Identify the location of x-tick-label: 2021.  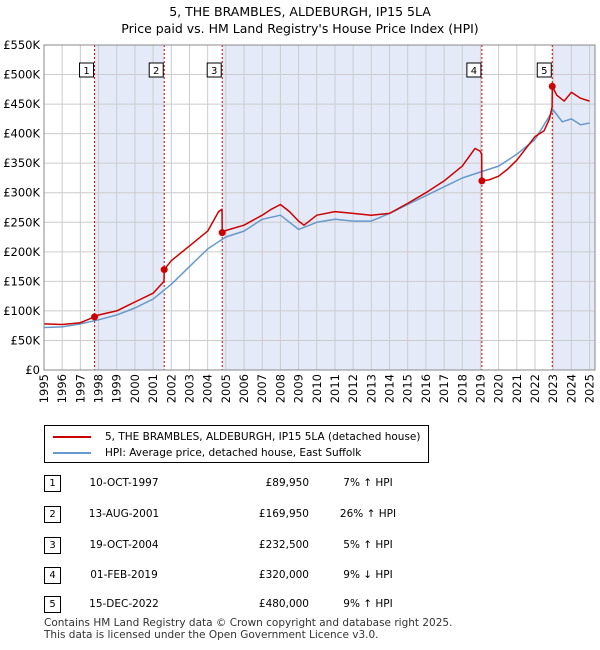
(517, 388).